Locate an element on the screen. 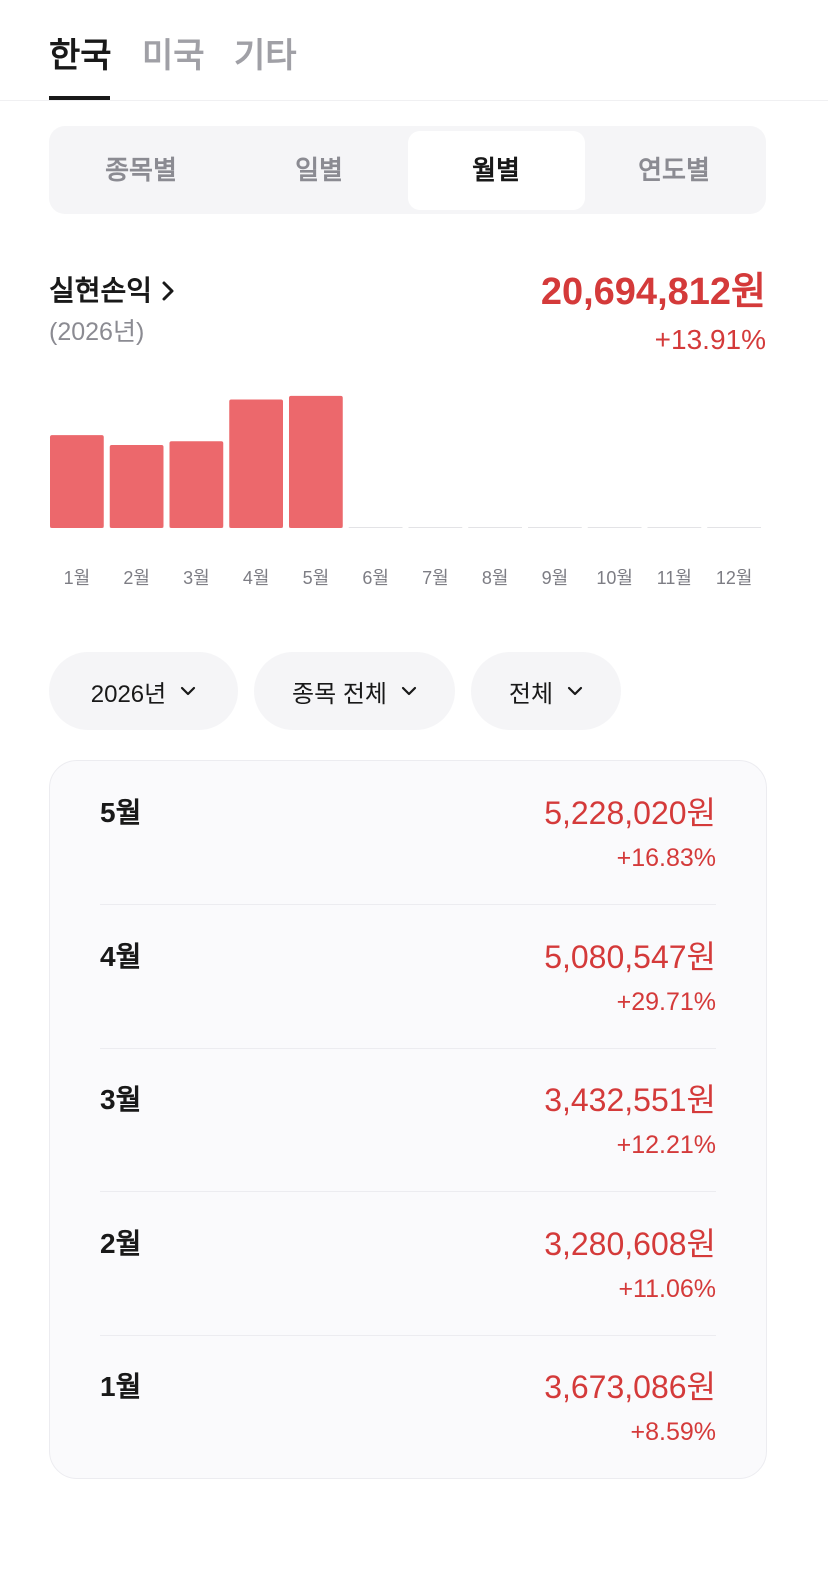  segment-selected is located at coordinates (496, 170).